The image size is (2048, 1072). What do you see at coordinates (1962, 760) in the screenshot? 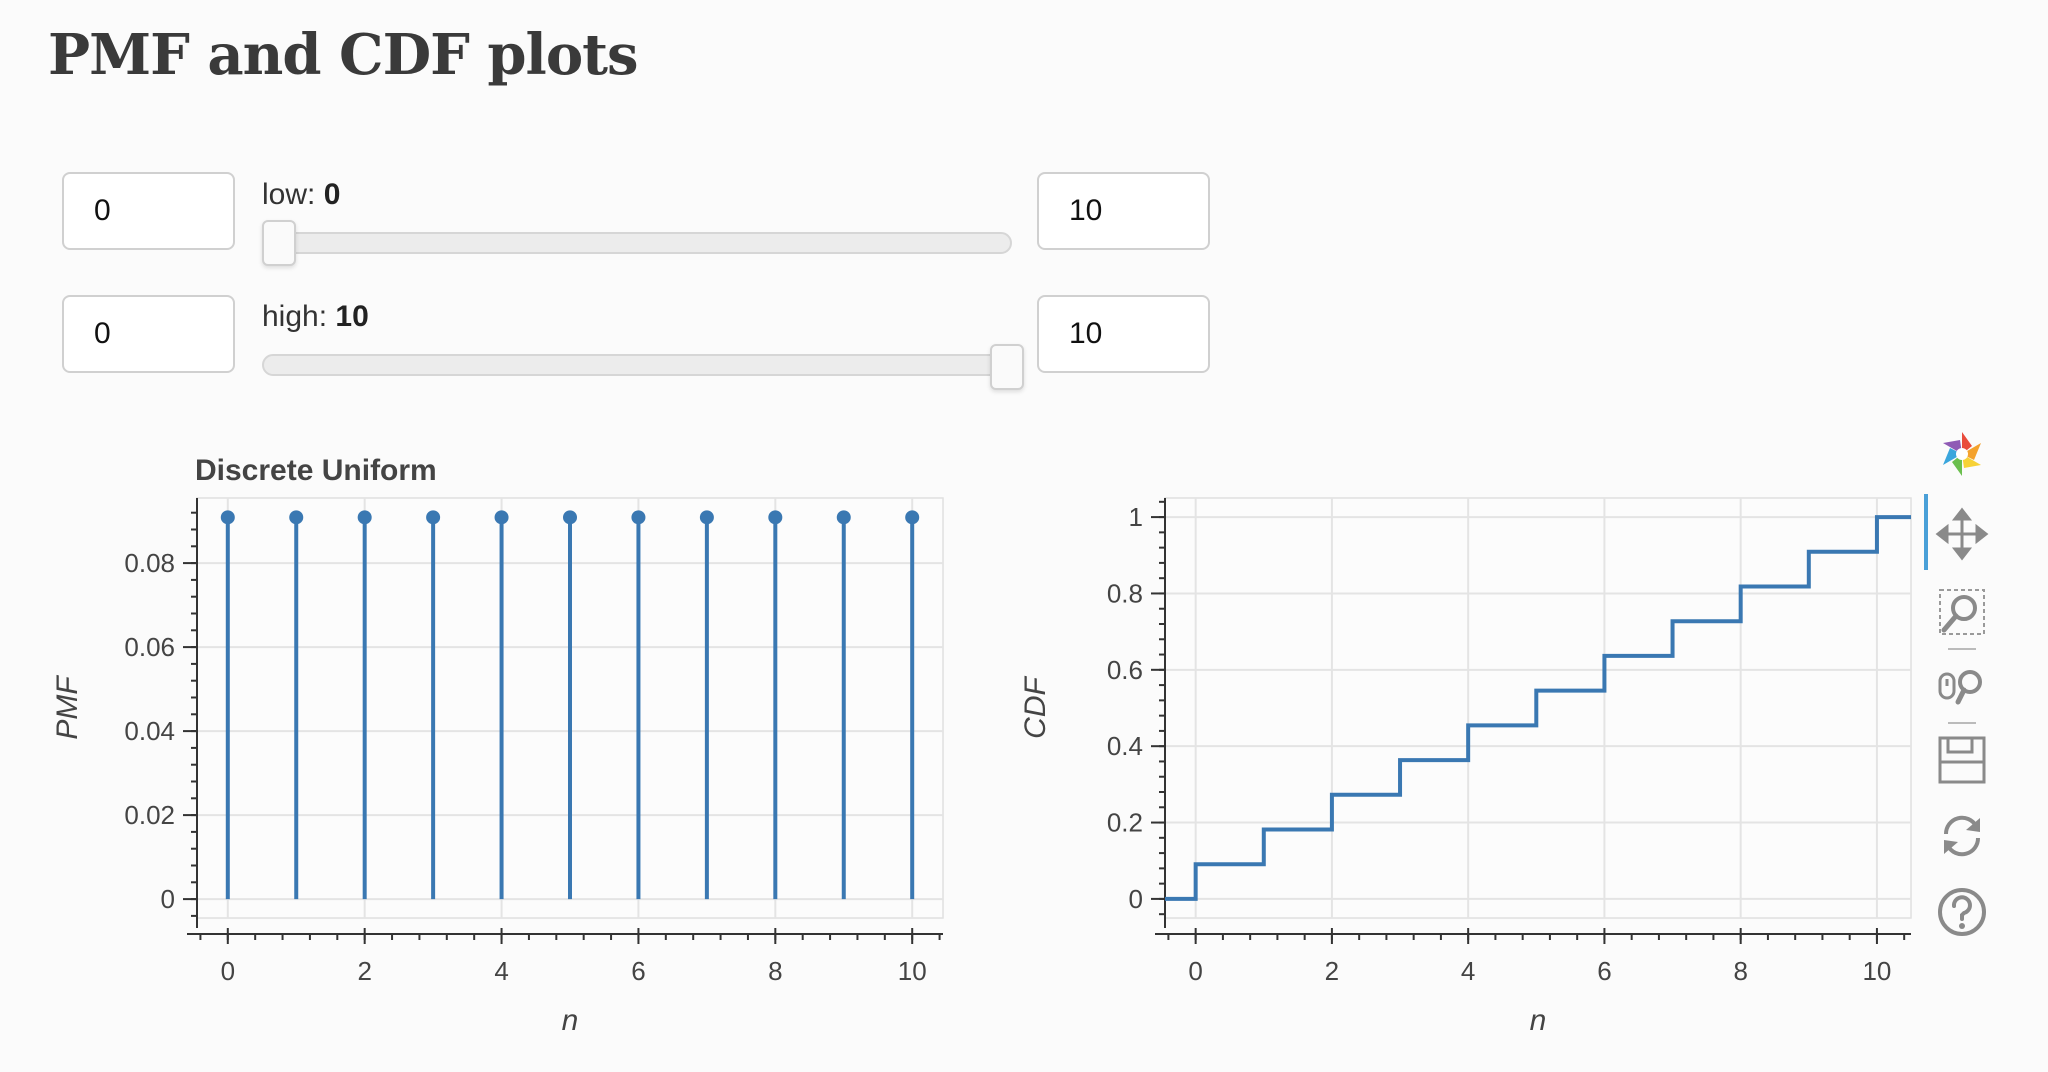
I see `save-icon` at bounding box center [1962, 760].